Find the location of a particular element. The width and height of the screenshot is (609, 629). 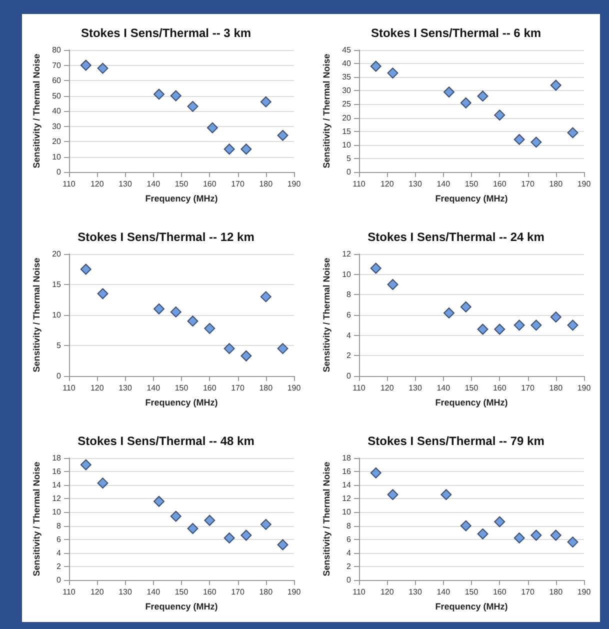

y-tick-label: 60 is located at coordinates (57, 80).